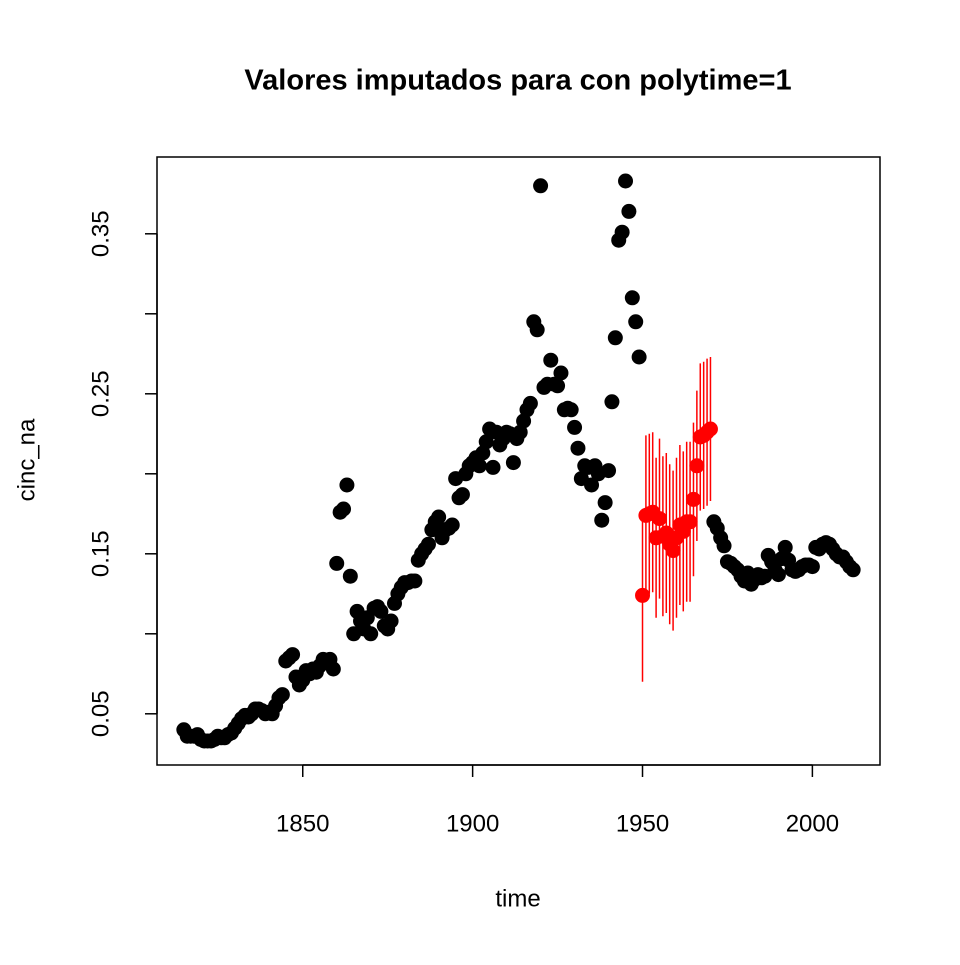 Image resolution: width=960 pixels, height=965 pixels. Describe the element at coordinates (100, 393) in the screenshot. I see `y-tick-label: 0.25` at that location.